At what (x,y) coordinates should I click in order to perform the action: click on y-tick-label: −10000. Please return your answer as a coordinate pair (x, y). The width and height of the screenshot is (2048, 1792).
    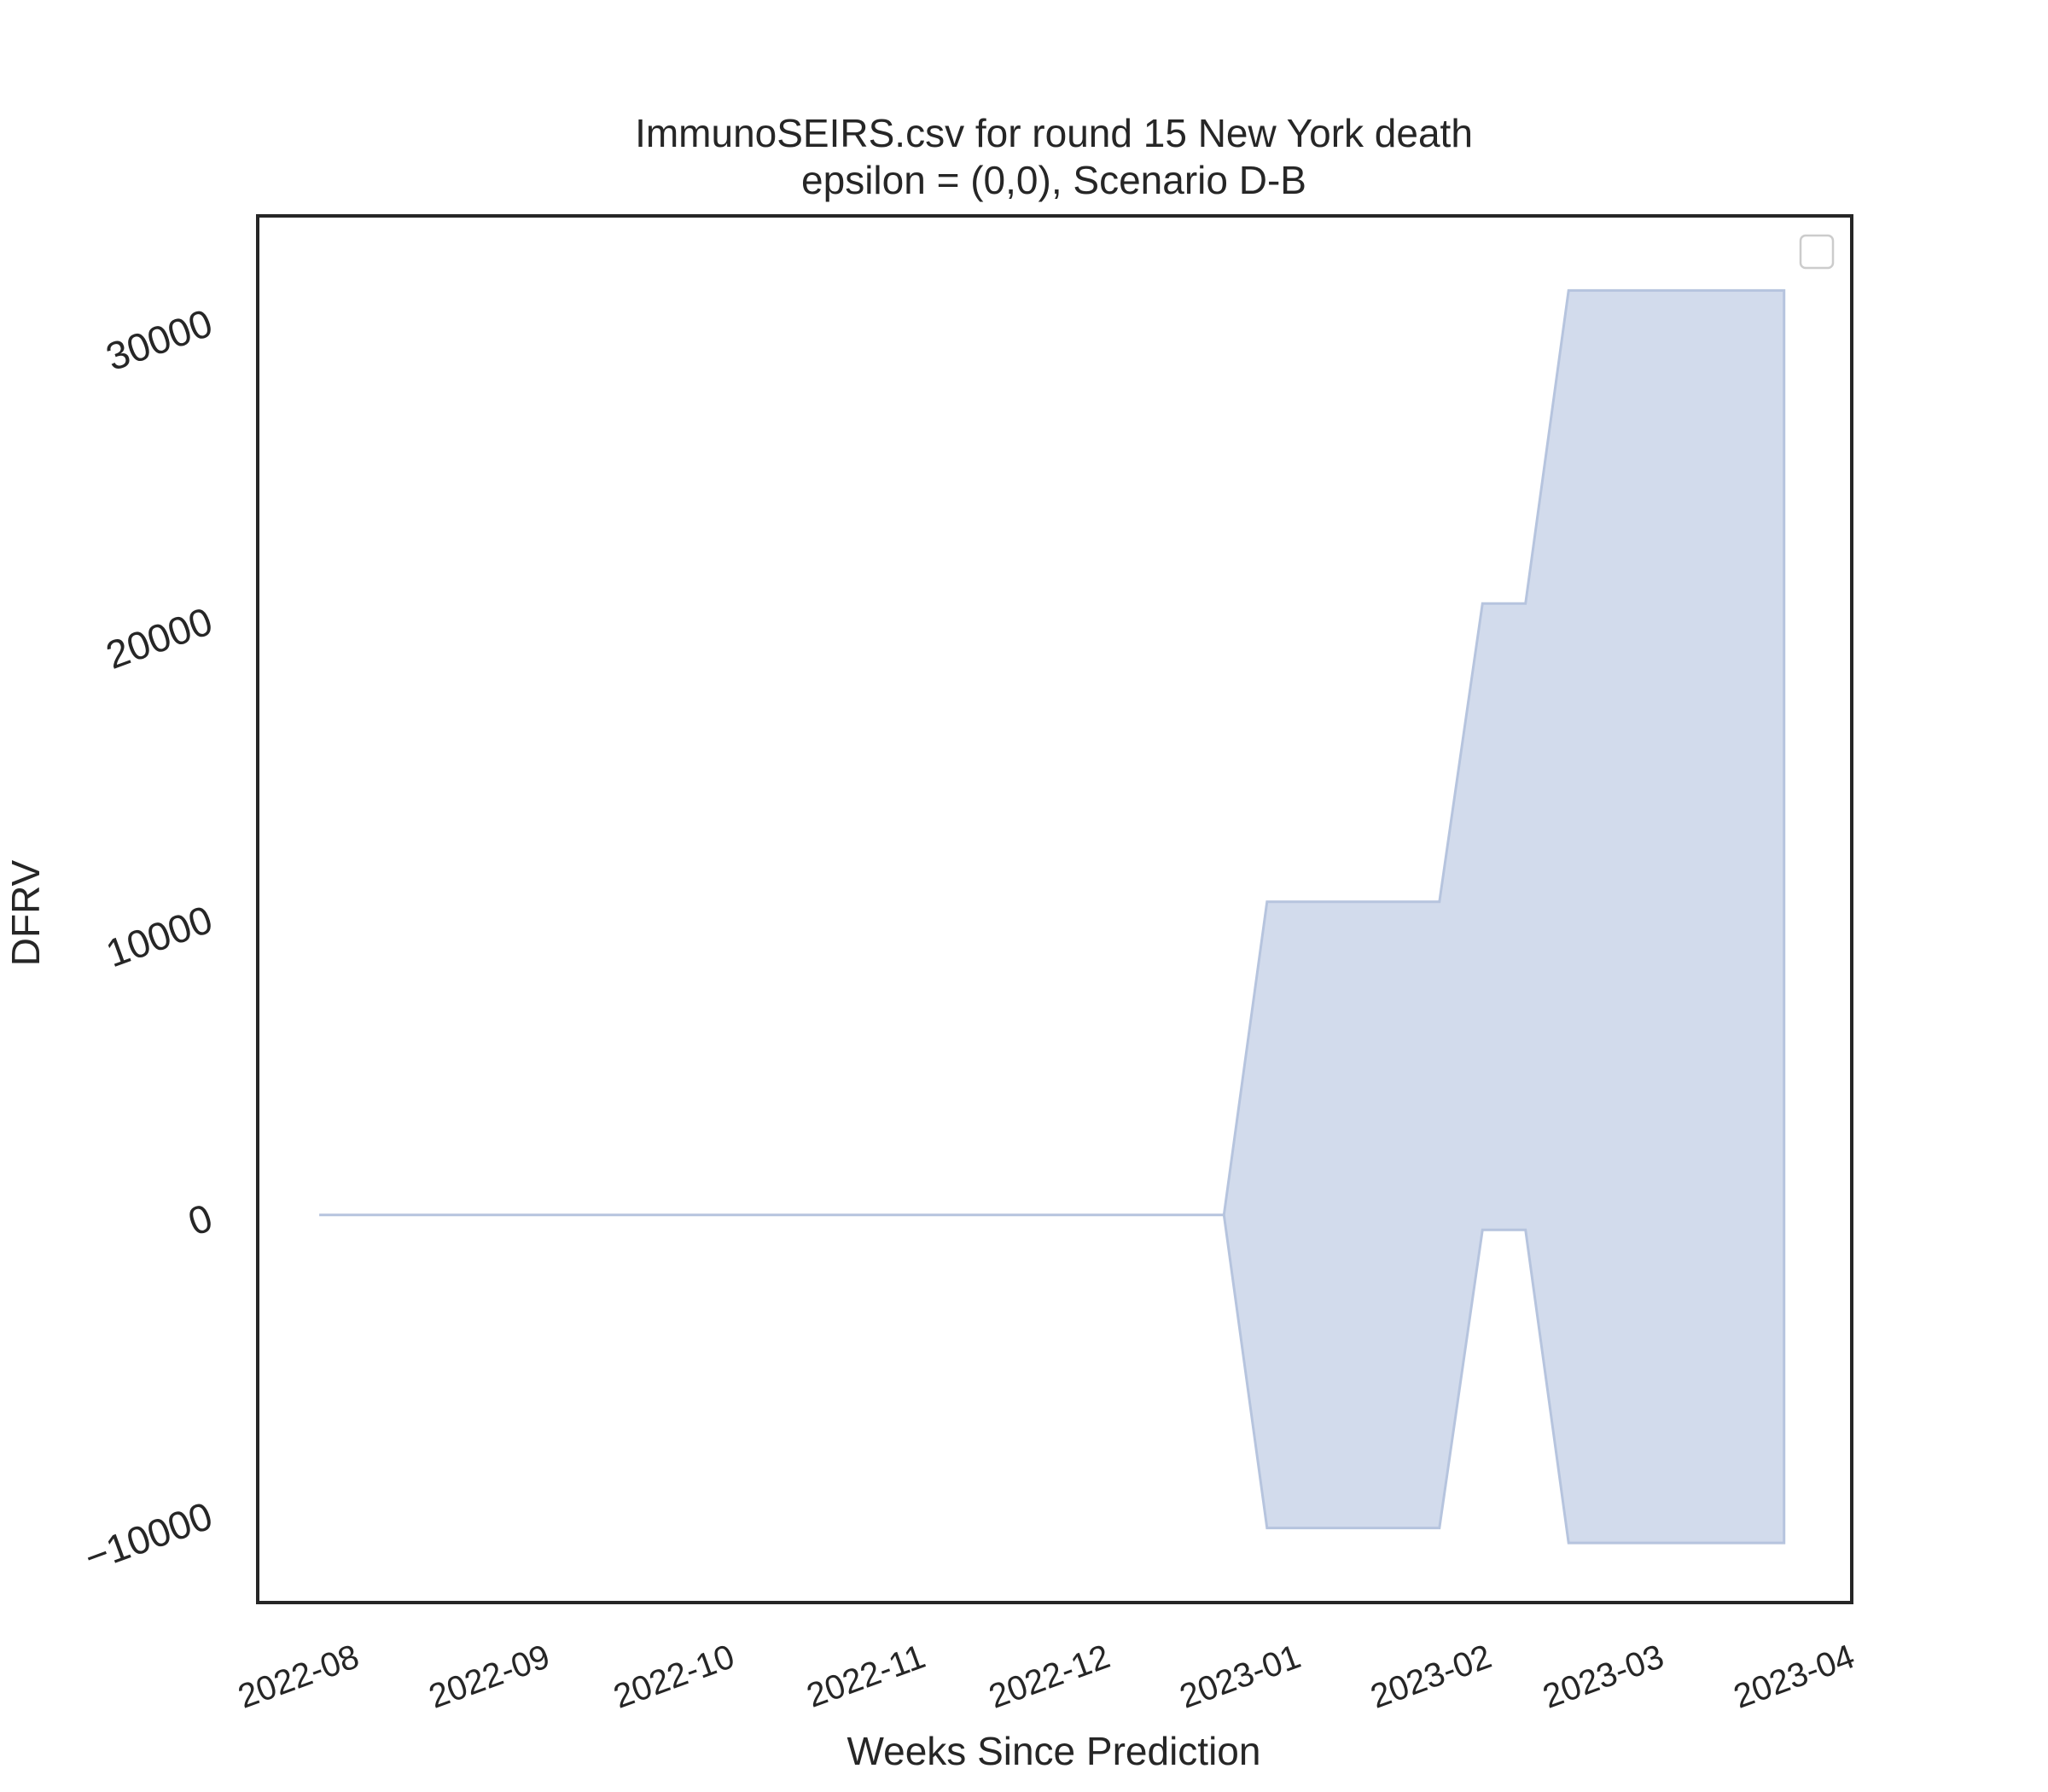
    Looking at the image, I should click on (148, 1536).